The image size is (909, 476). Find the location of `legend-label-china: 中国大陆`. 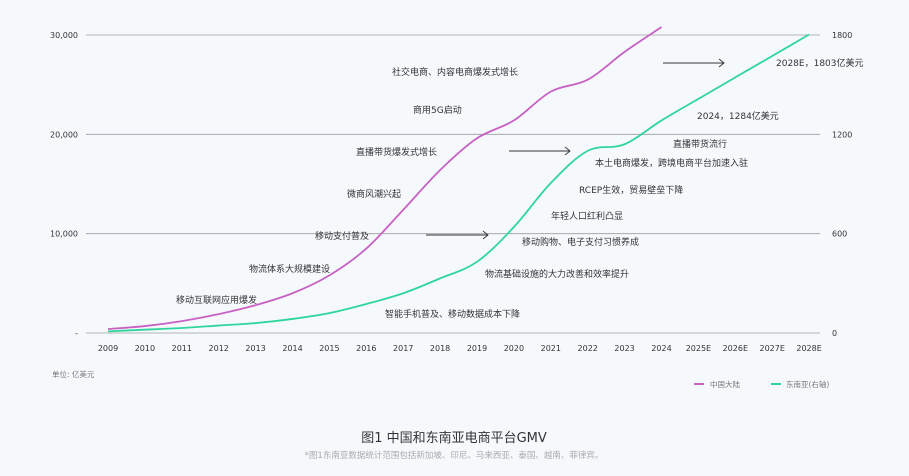

legend-label-china: 中国大陆 is located at coordinates (725, 384).